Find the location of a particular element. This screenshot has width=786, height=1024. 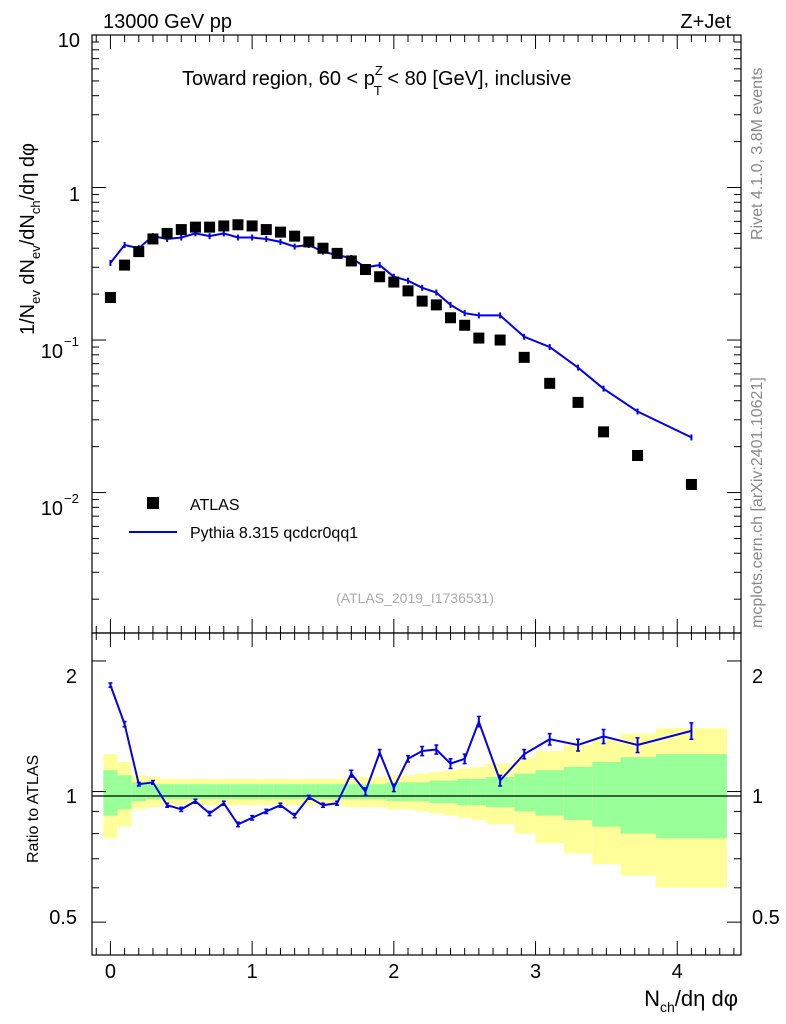

mc-ratio-error-bars is located at coordinates (401, 755).